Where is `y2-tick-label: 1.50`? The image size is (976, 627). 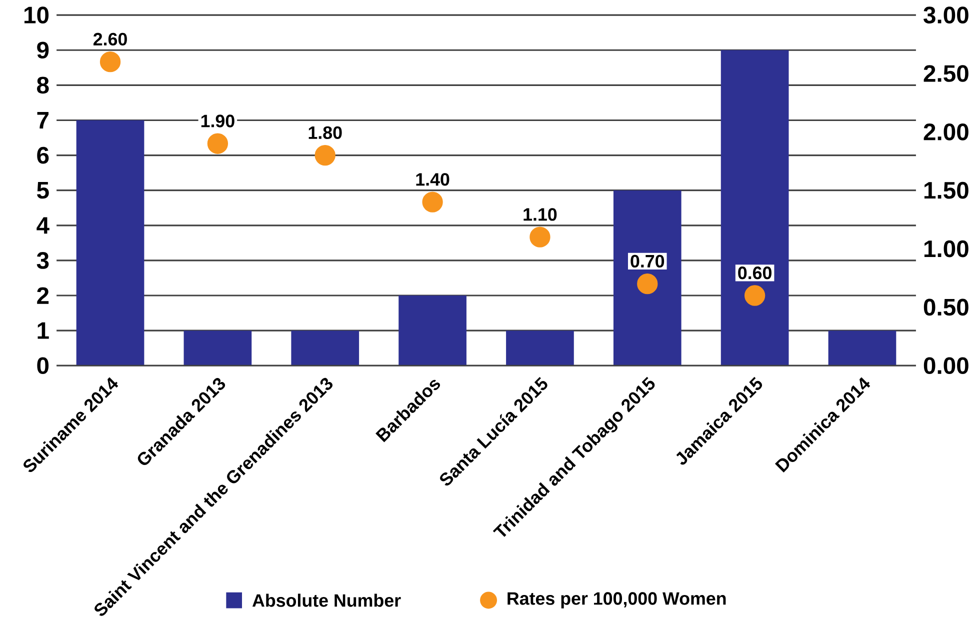 y2-tick-label: 1.50 is located at coordinates (946, 190).